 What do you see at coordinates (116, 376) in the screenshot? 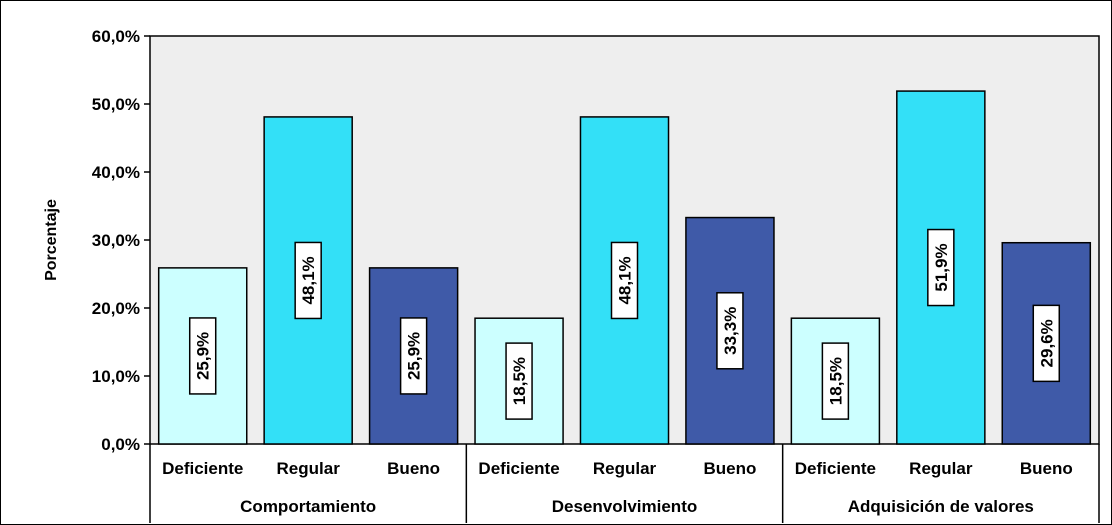
I see `y-tick-label: 10,0%` at bounding box center [116, 376].